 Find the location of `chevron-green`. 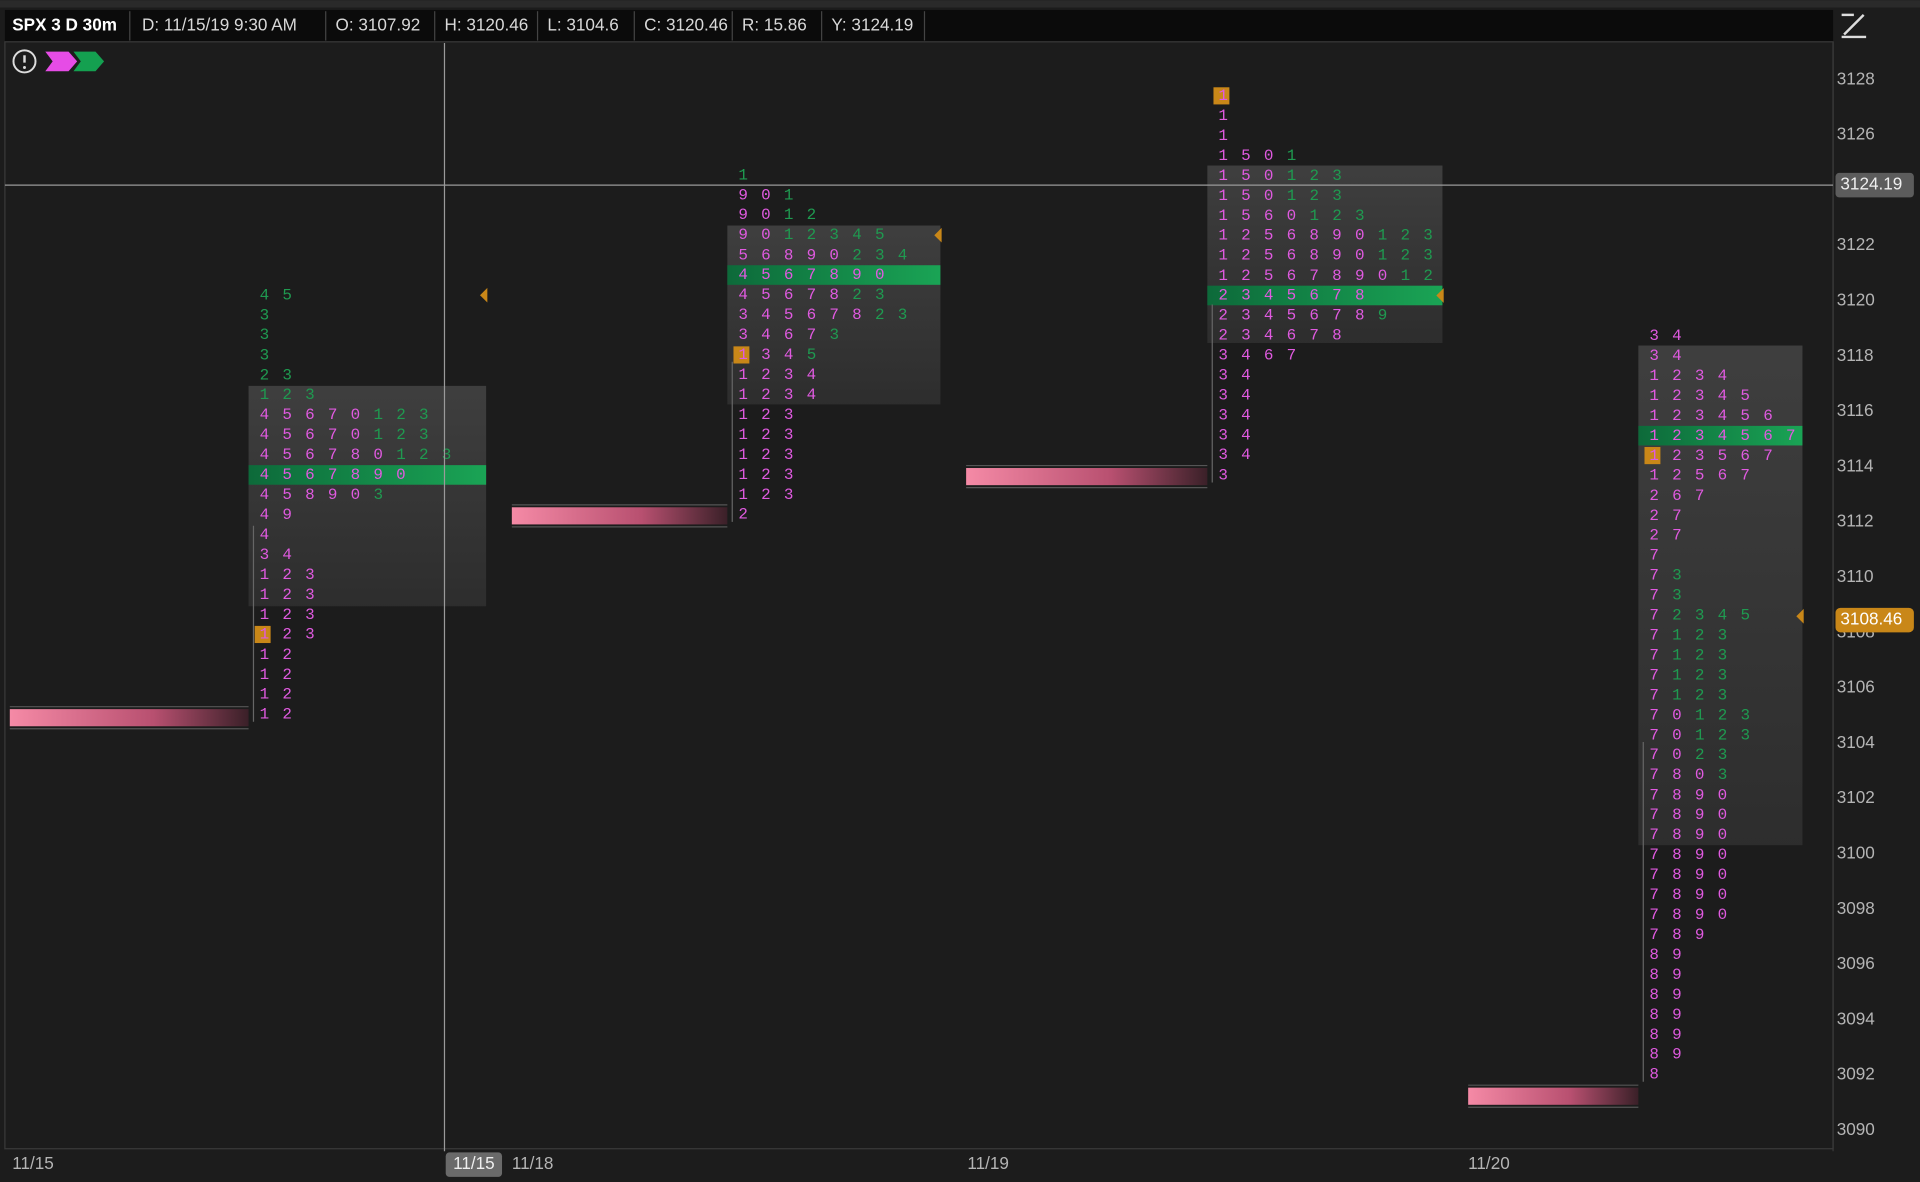

chevron-green is located at coordinates (89, 61).